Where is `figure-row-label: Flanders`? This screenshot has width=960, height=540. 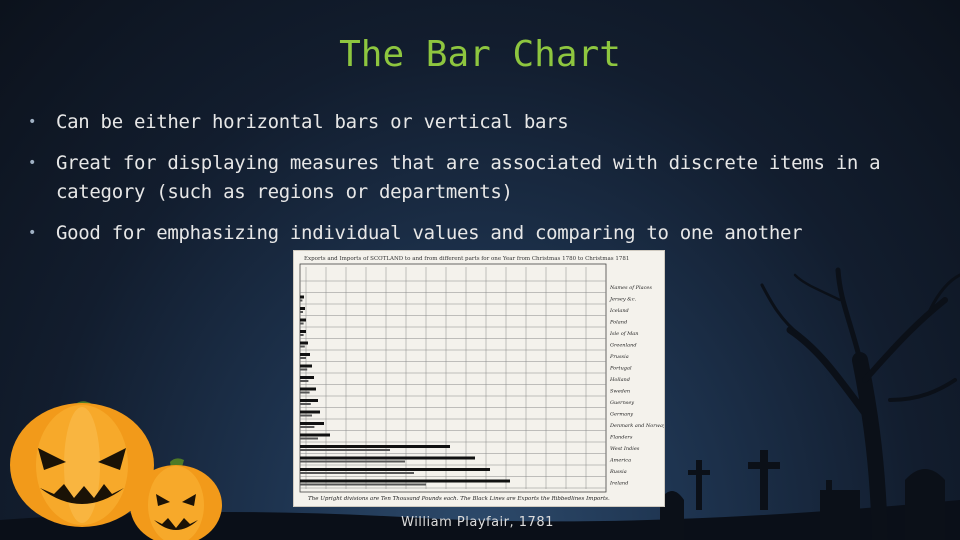
figure-row-label: Flanders is located at coordinates (621, 438).